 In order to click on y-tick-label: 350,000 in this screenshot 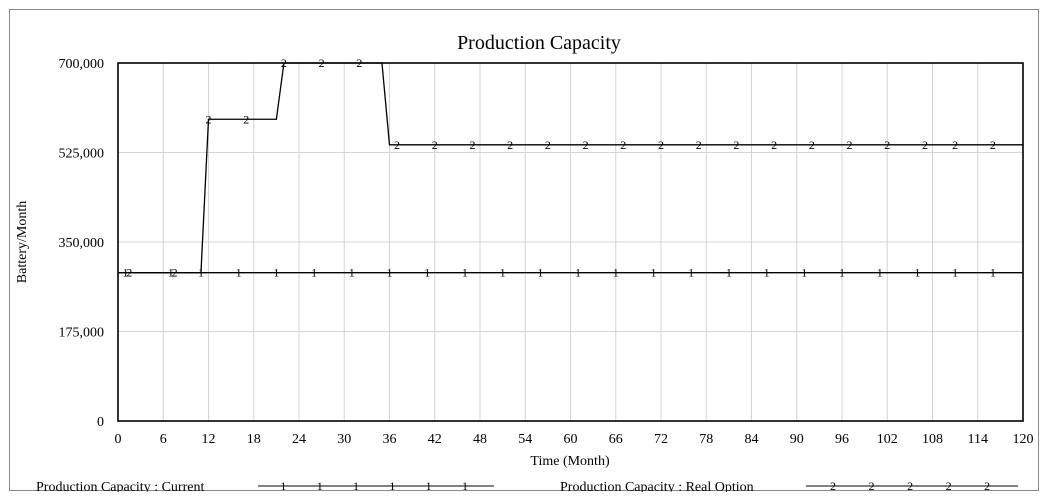, I will do `click(82, 243)`.